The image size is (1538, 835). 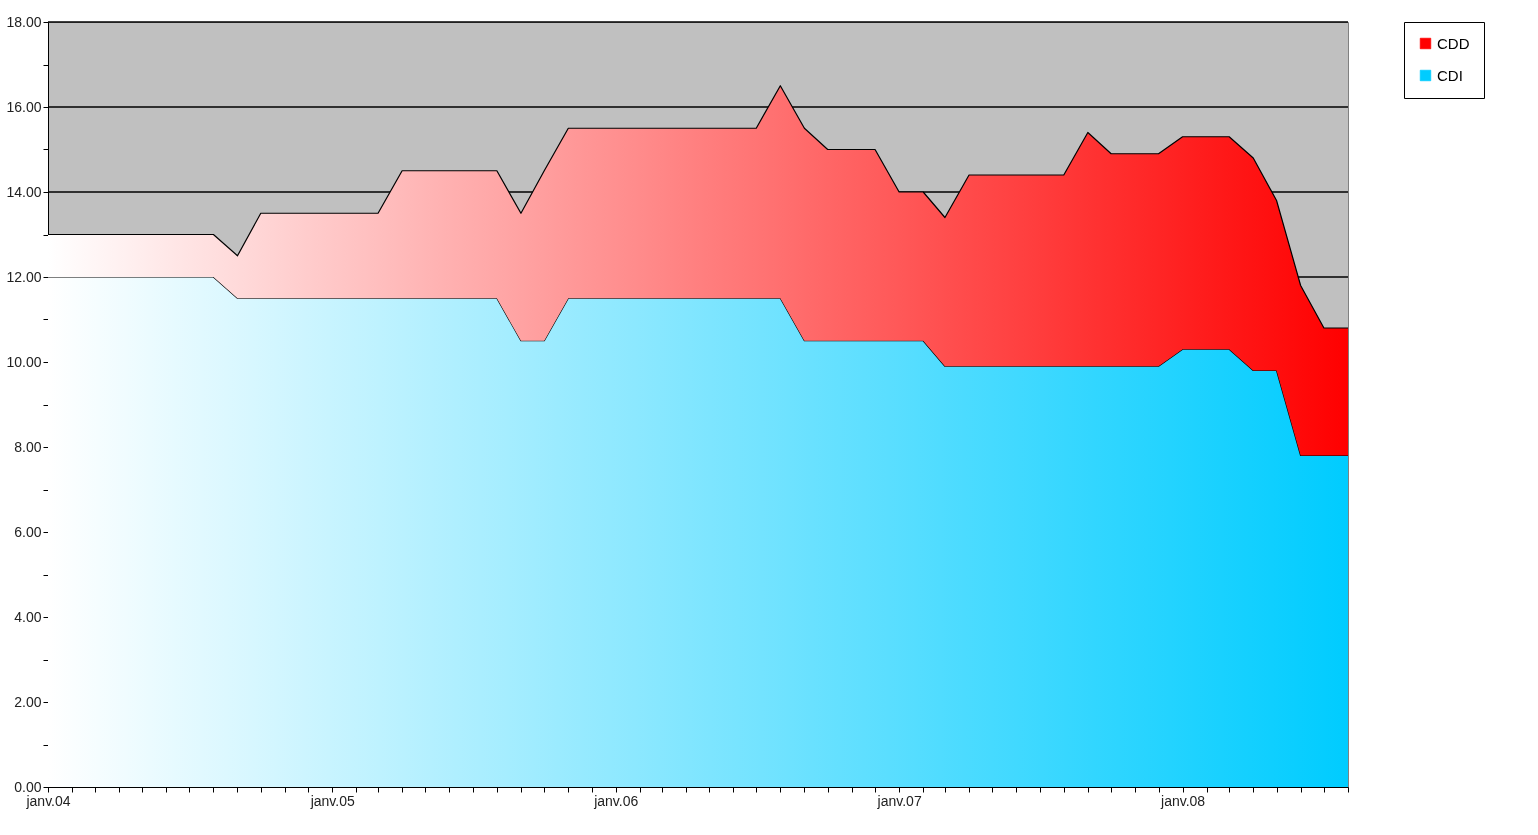 I want to click on x-tick-label: janv.04, so click(x=48, y=800).